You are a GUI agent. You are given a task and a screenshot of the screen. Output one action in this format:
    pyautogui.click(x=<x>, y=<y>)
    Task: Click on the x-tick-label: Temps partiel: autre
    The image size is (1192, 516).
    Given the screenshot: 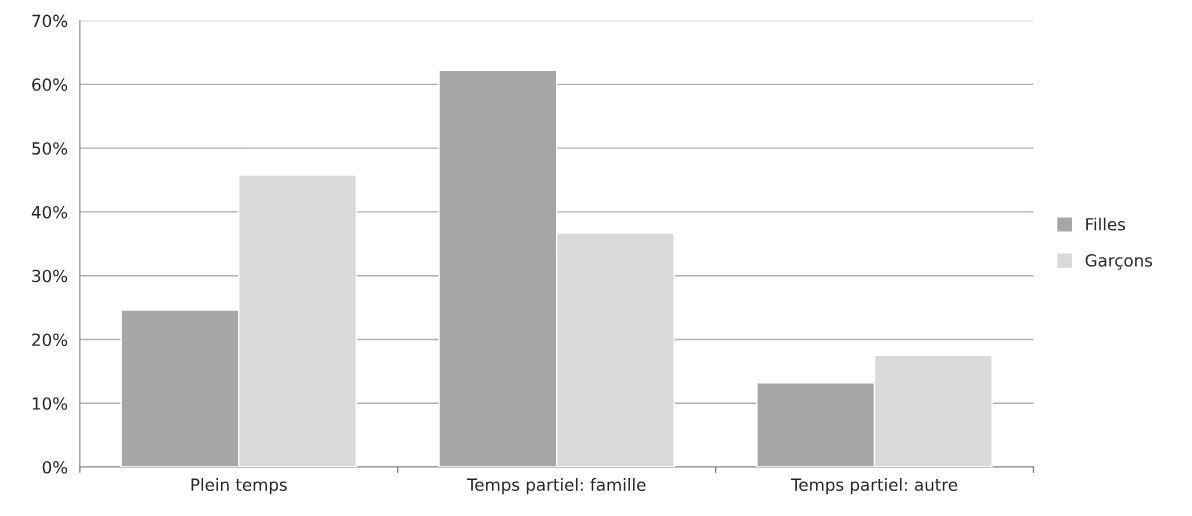 What is the action you would take?
    pyautogui.click(x=874, y=486)
    